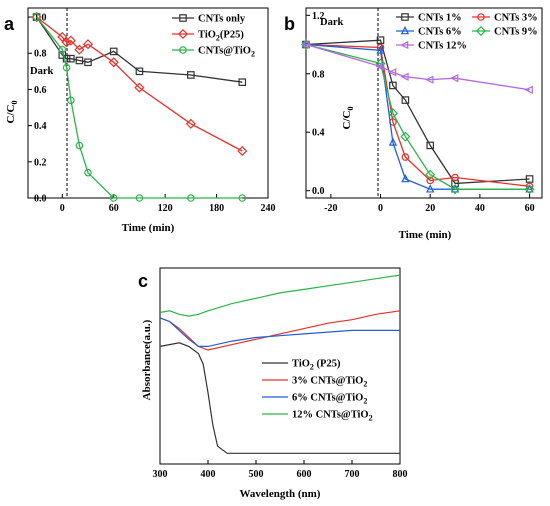  What do you see at coordinates (380, 208) in the screenshot?
I see `panel-b-x-tick-label: 0` at bounding box center [380, 208].